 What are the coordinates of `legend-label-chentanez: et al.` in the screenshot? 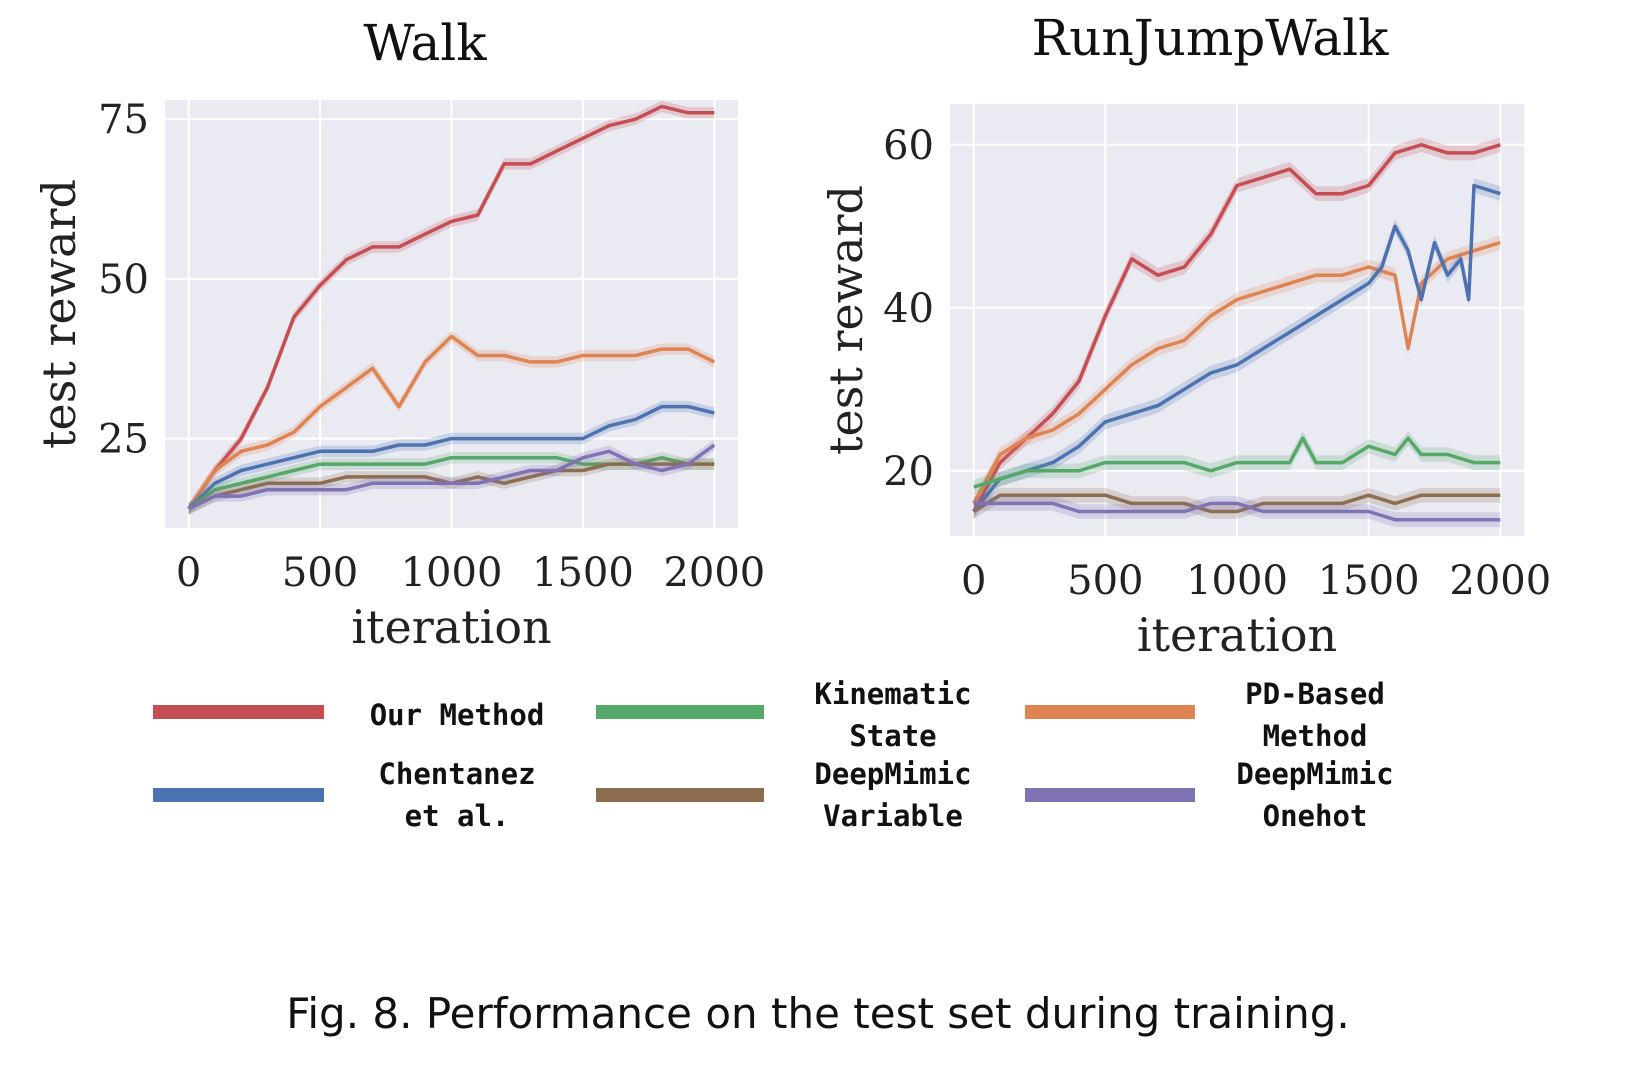 It's located at (457, 816).